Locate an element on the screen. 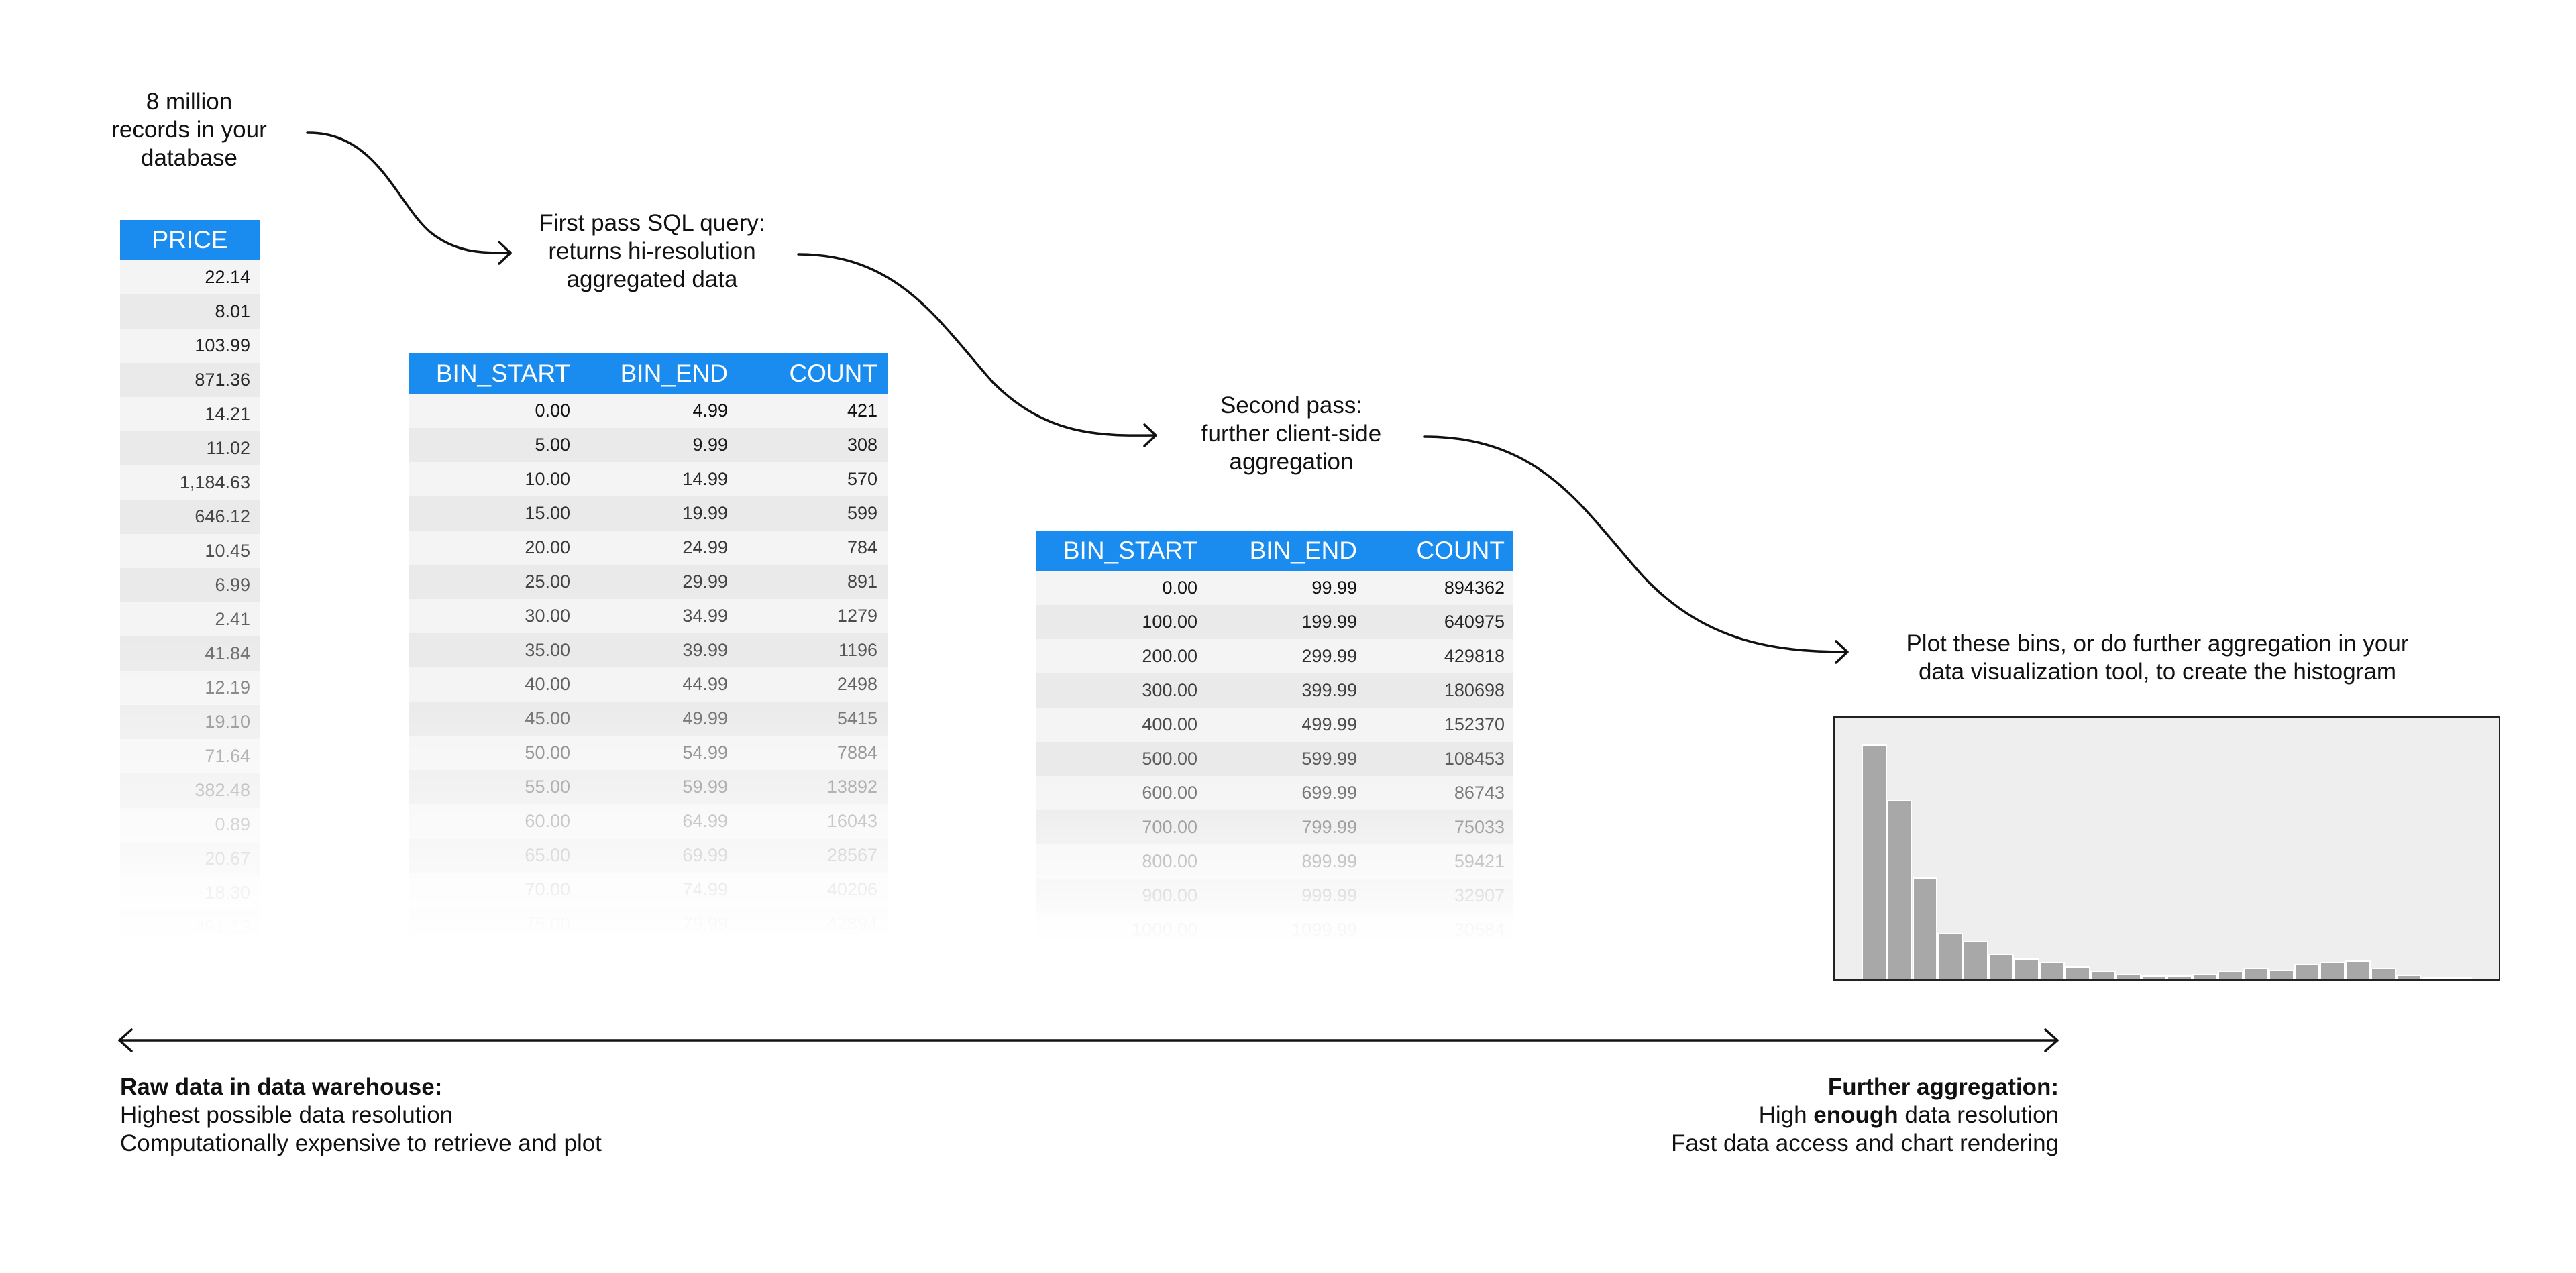 This screenshot has width=2576, height=1273. table-row: 14.21 is located at coordinates (190, 414).